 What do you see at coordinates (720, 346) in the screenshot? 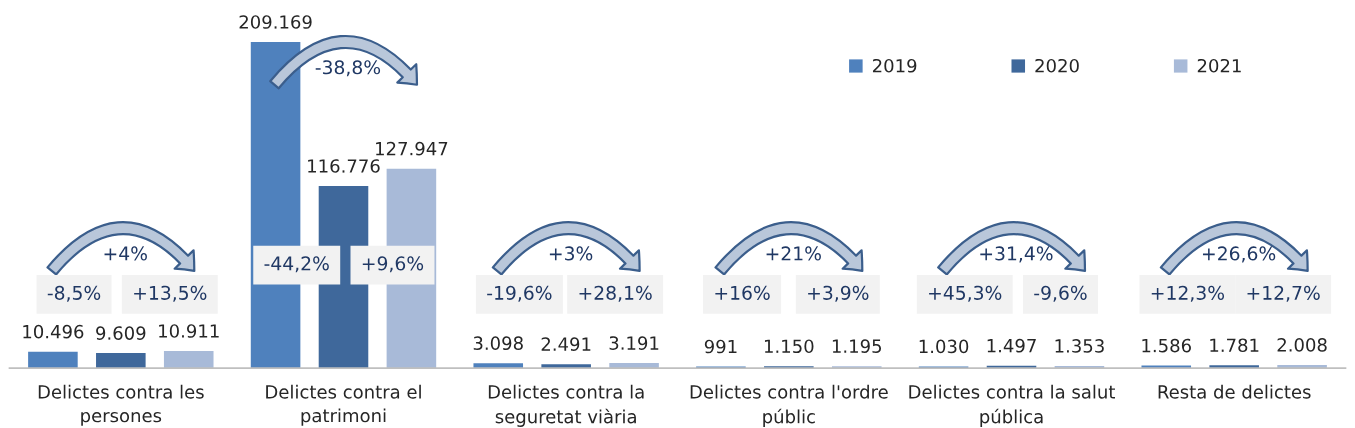
I see `data-label: 991` at bounding box center [720, 346].